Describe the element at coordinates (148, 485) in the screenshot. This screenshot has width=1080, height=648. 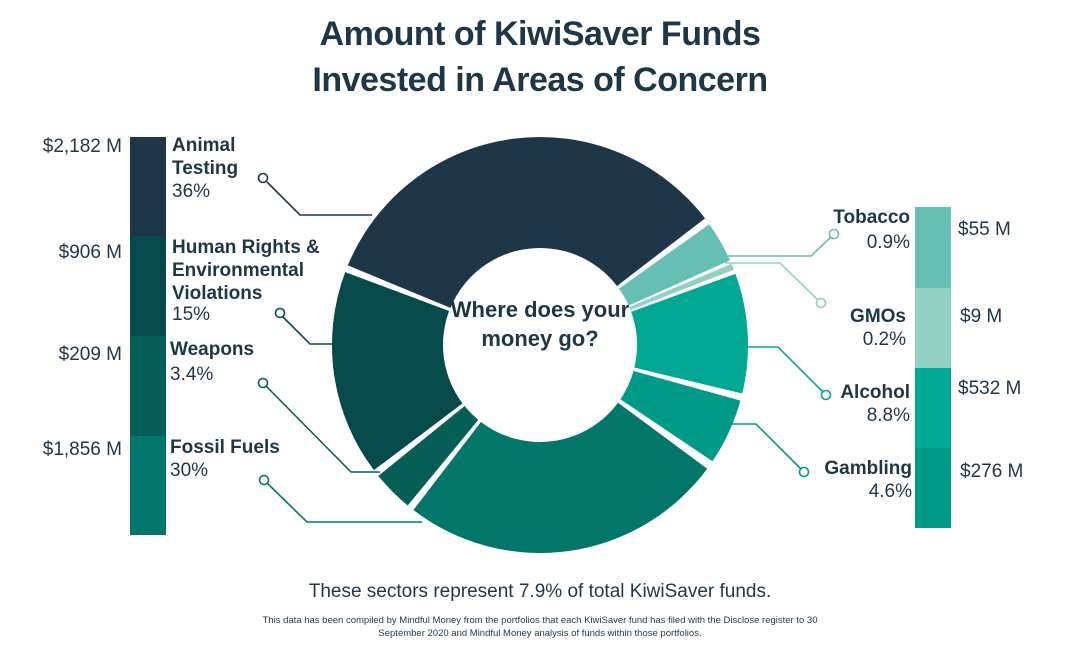
I see `bar-segment-fossil-fuels` at that location.